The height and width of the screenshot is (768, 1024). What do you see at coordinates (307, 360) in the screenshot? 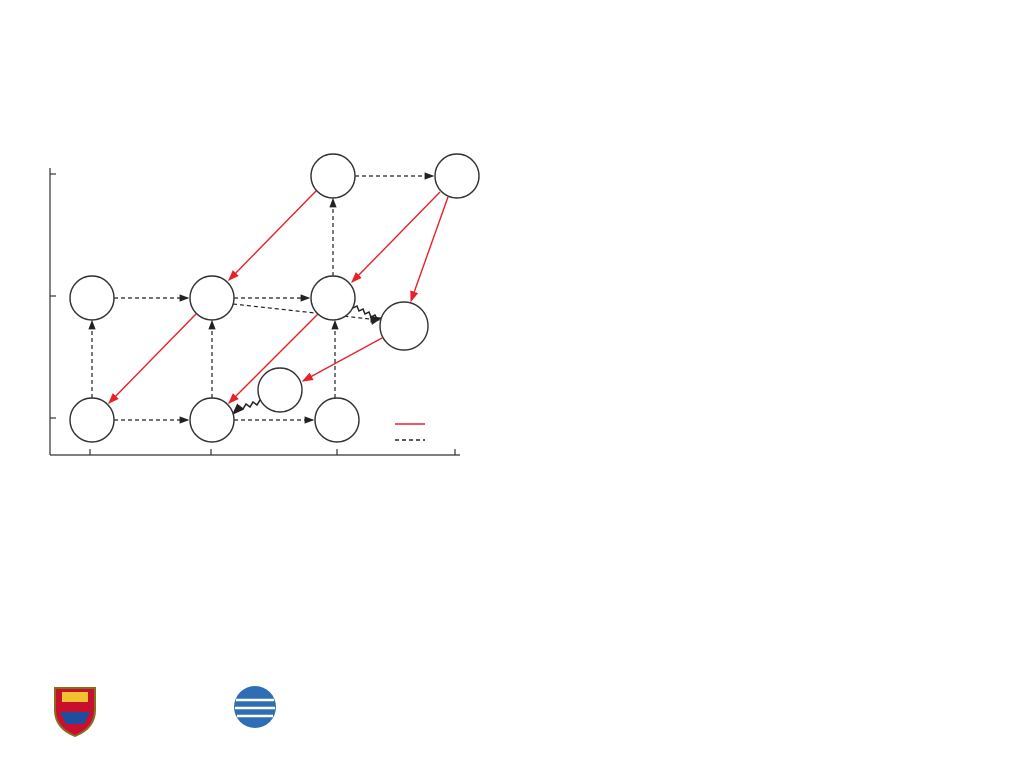
I see `spin-flip-edges` at bounding box center [307, 360].